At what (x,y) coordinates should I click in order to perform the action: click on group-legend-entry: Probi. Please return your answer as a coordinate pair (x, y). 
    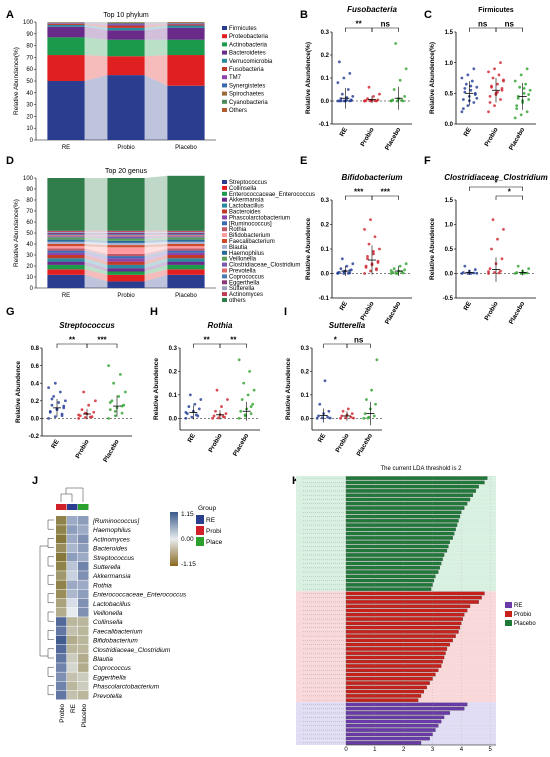
    Looking at the image, I should click on (213, 531).